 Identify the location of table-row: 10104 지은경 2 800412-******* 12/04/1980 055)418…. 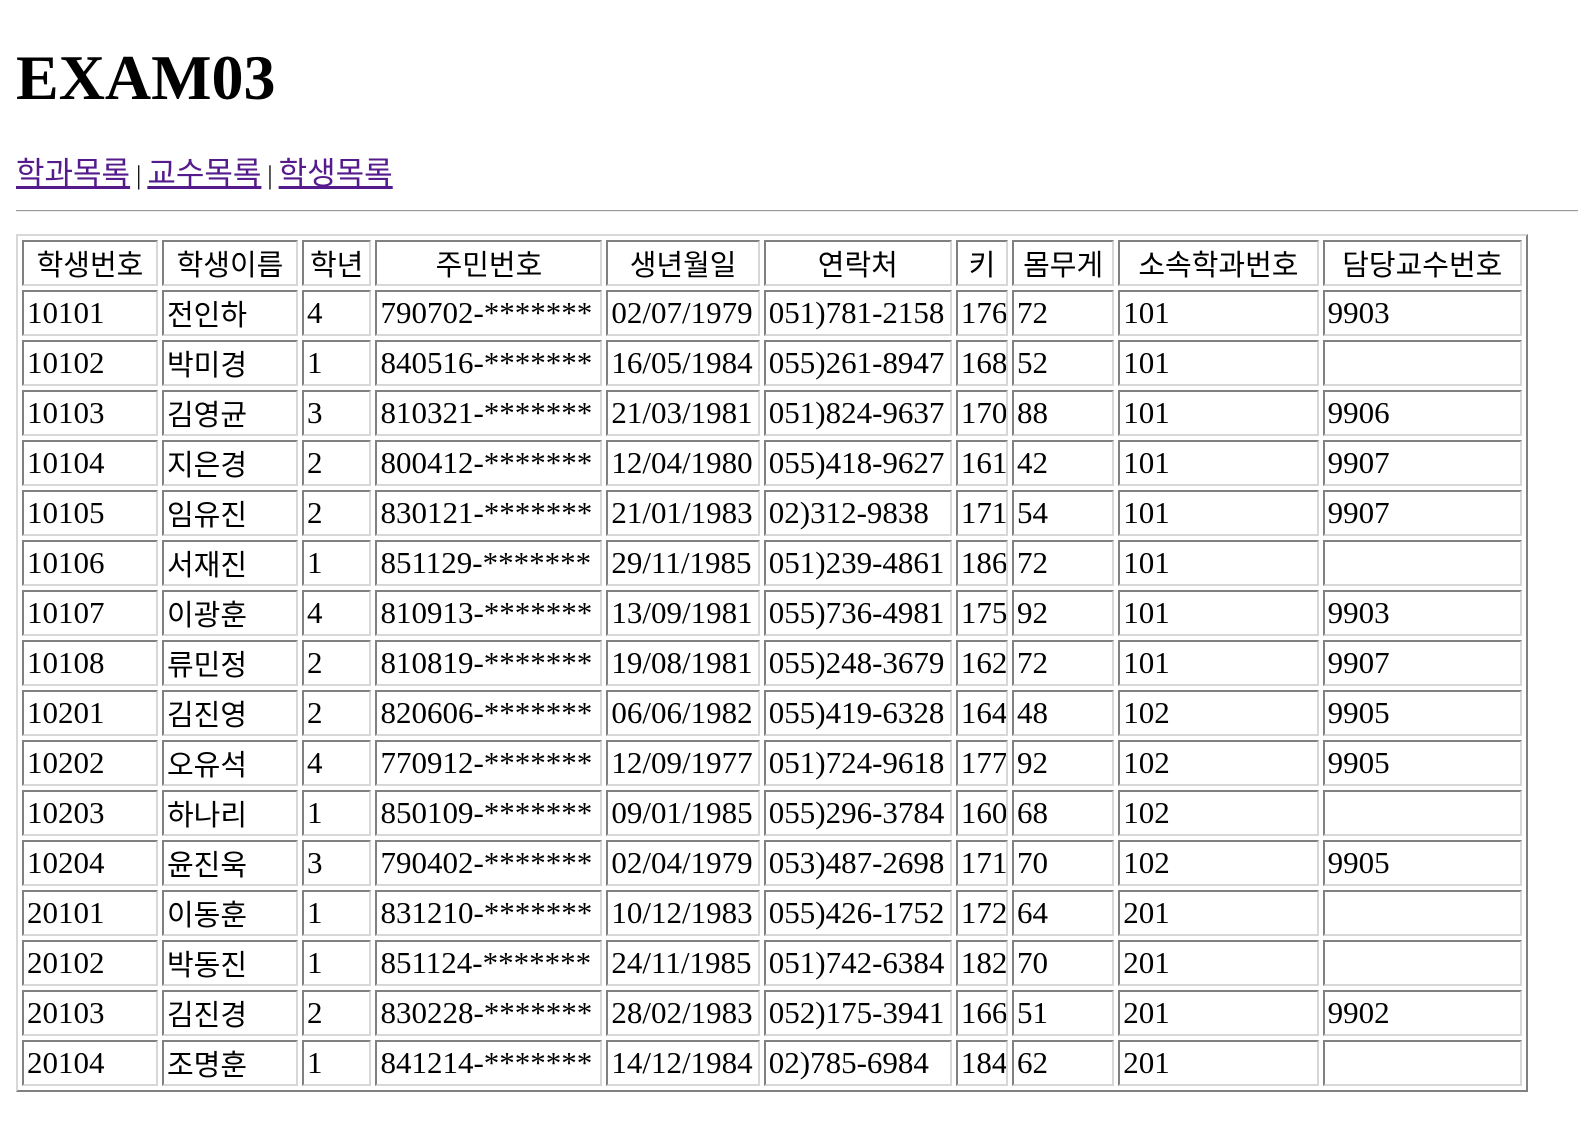
(772, 463).